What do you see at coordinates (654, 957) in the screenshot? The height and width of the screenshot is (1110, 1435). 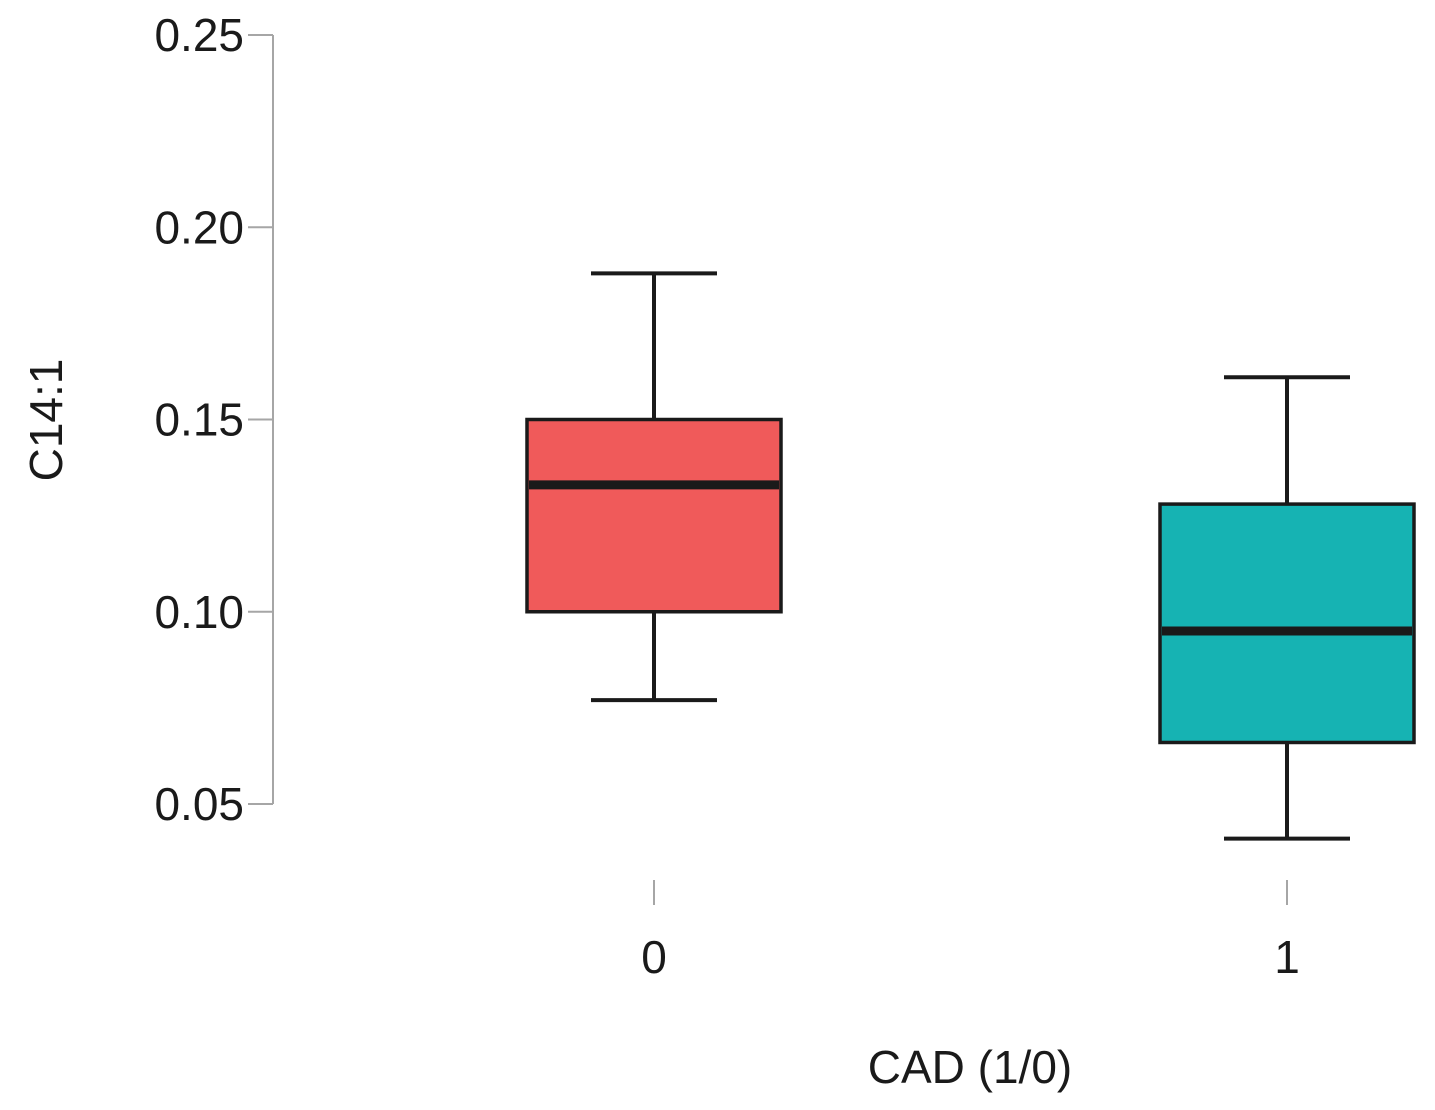 I see `x-tick-label: 0` at bounding box center [654, 957].